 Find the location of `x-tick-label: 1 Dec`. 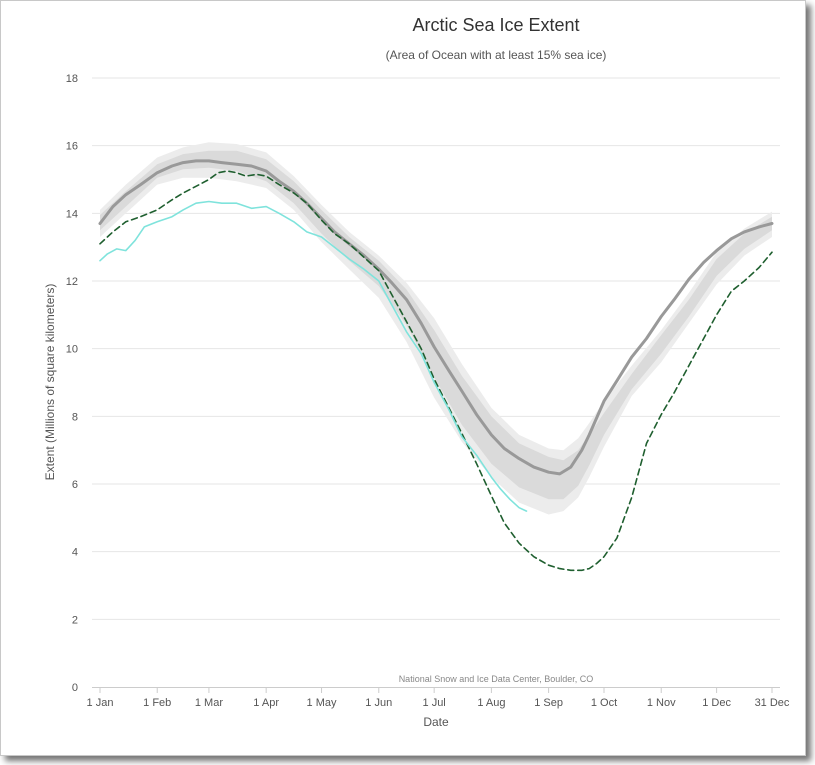

x-tick-label: 1 Dec is located at coordinates (716, 703).